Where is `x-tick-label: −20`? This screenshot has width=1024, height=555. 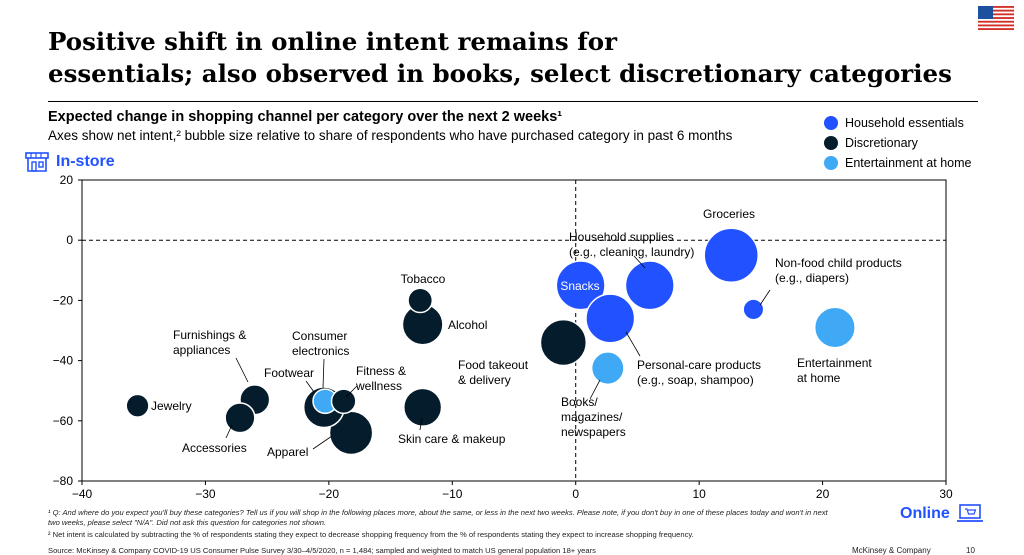
x-tick-label: −20 is located at coordinates (329, 494).